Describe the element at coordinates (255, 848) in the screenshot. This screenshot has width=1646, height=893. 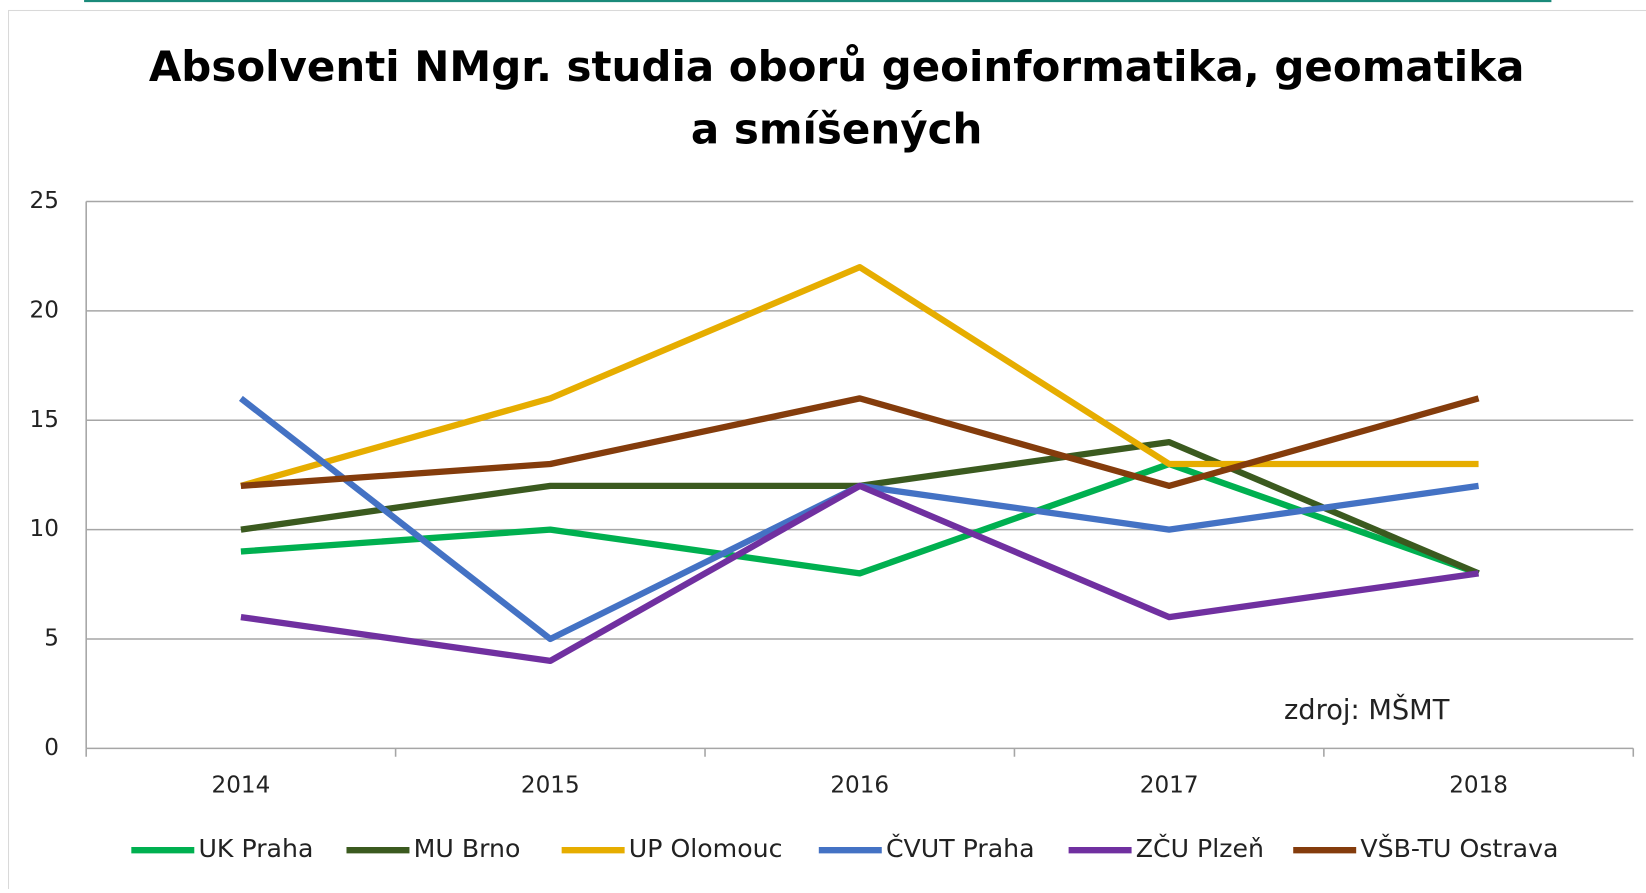
I see `legend-label: UK Praha` at that location.